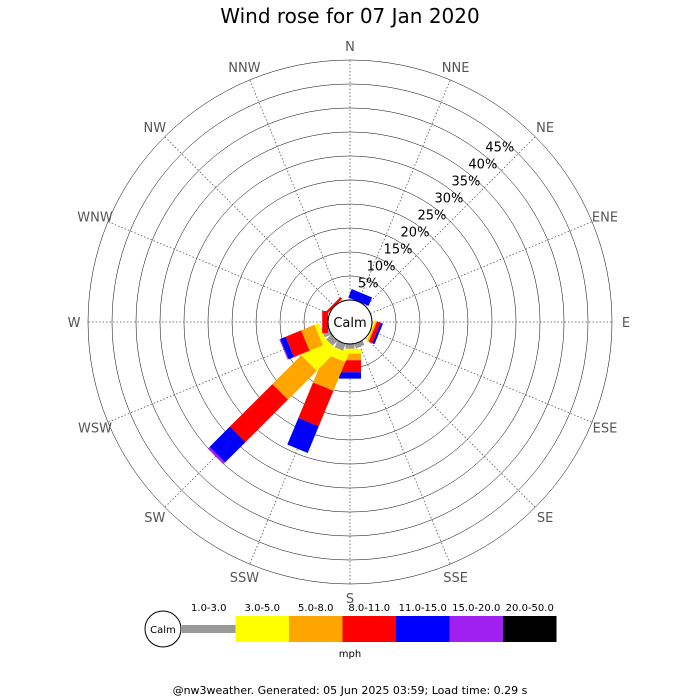 The width and height of the screenshot is (700, 700). Describe the element at coordinates (262, 608) in the screenshot. I see `legend-bin-label: 3.0-5.0` at that location.